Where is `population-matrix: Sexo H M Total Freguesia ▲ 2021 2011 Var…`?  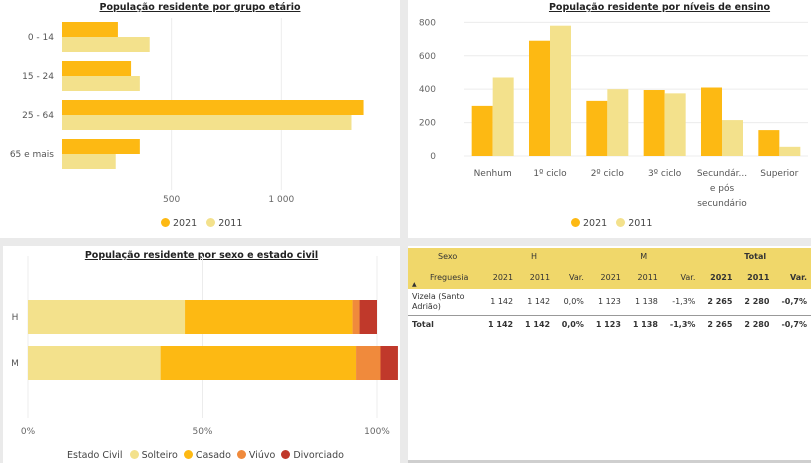 population-matrix: Sexo H M Total Freguesia ▲ 2021 2011 Var… is located at coordinates (609, 290).